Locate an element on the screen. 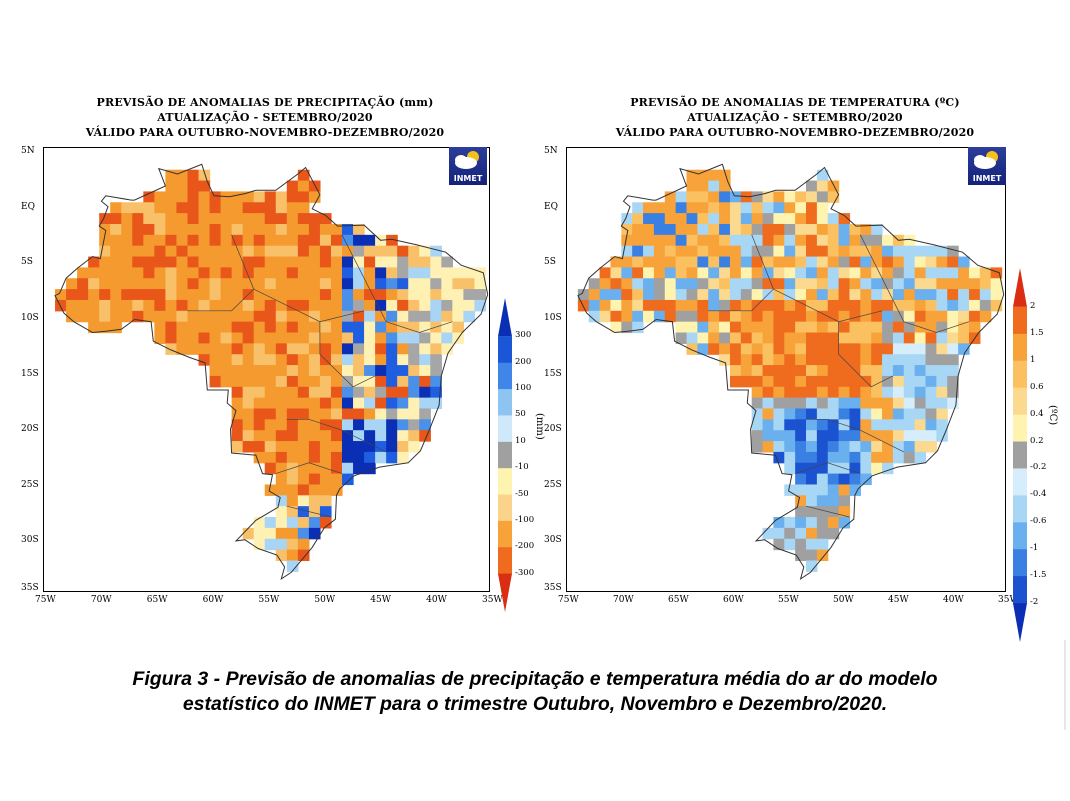 The height and width of the screenshot is (801, 1070). state-boundary is located at coordinates (397, 283).